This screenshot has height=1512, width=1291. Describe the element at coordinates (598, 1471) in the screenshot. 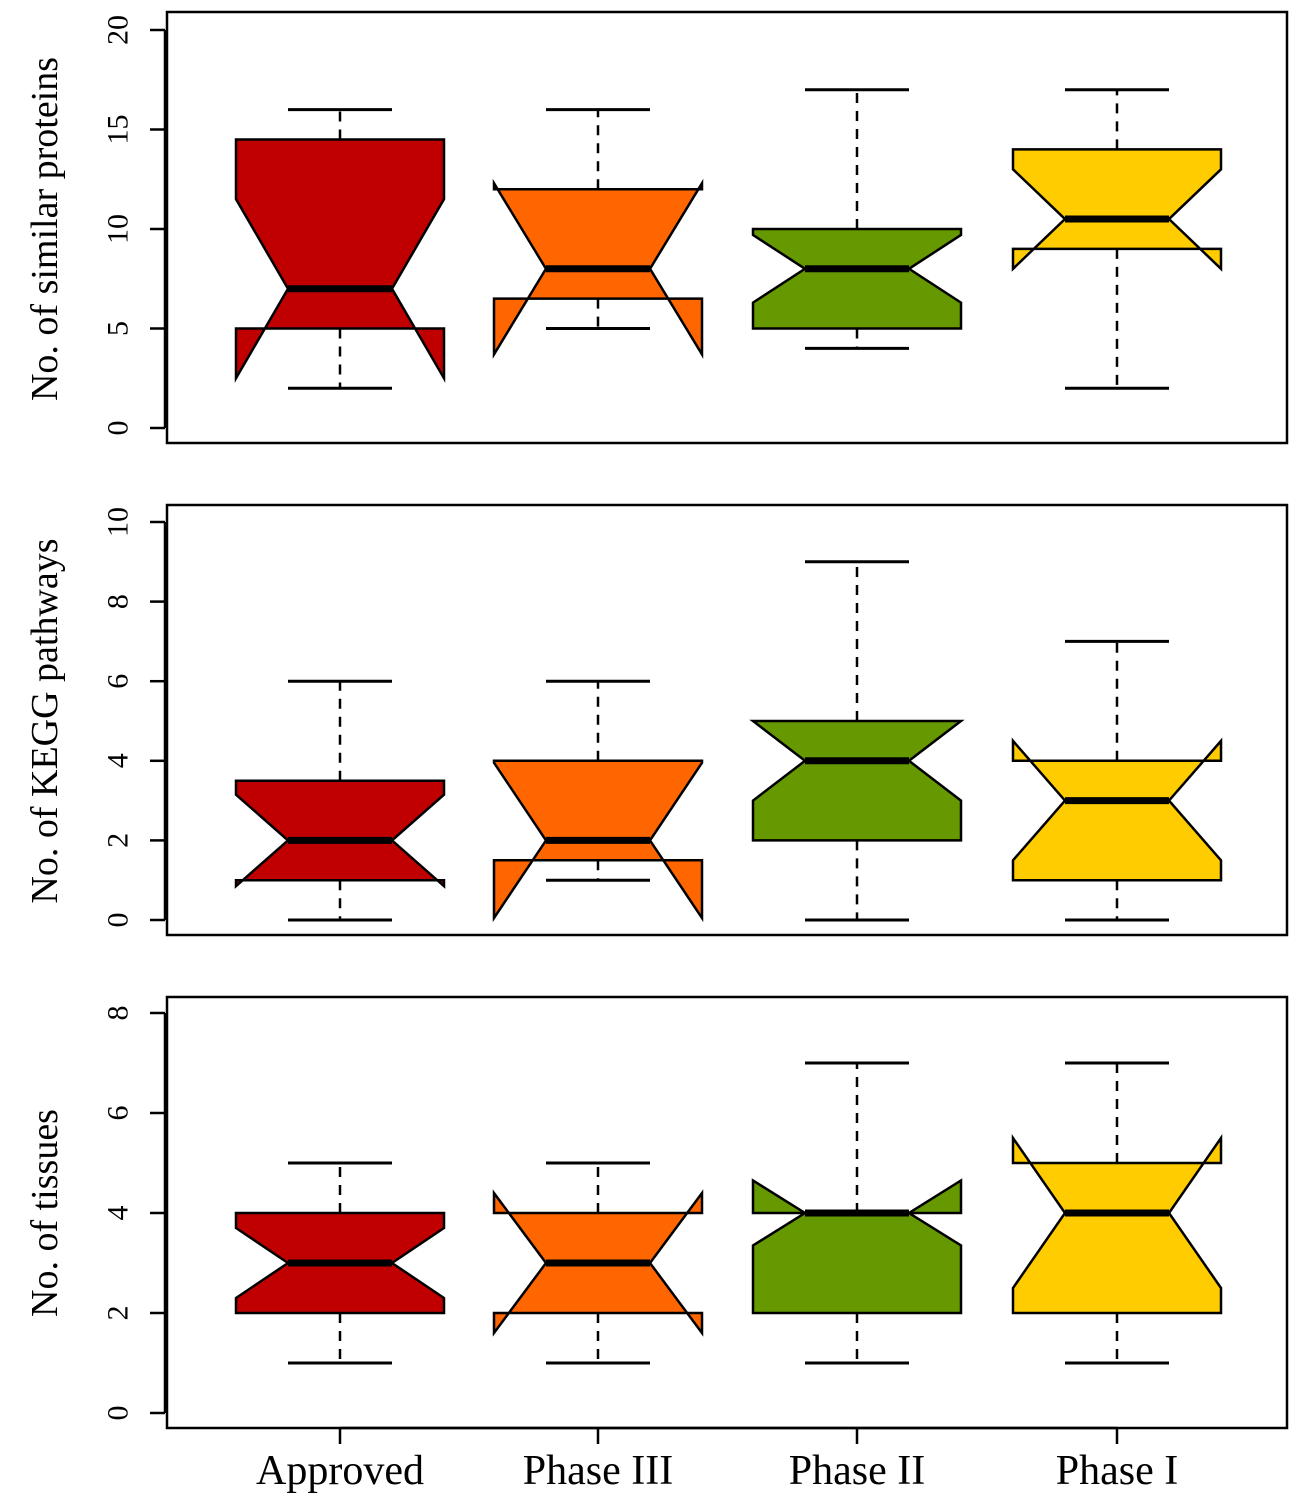

I see `x-tick-label-phase-iii: Phase III` at that location.